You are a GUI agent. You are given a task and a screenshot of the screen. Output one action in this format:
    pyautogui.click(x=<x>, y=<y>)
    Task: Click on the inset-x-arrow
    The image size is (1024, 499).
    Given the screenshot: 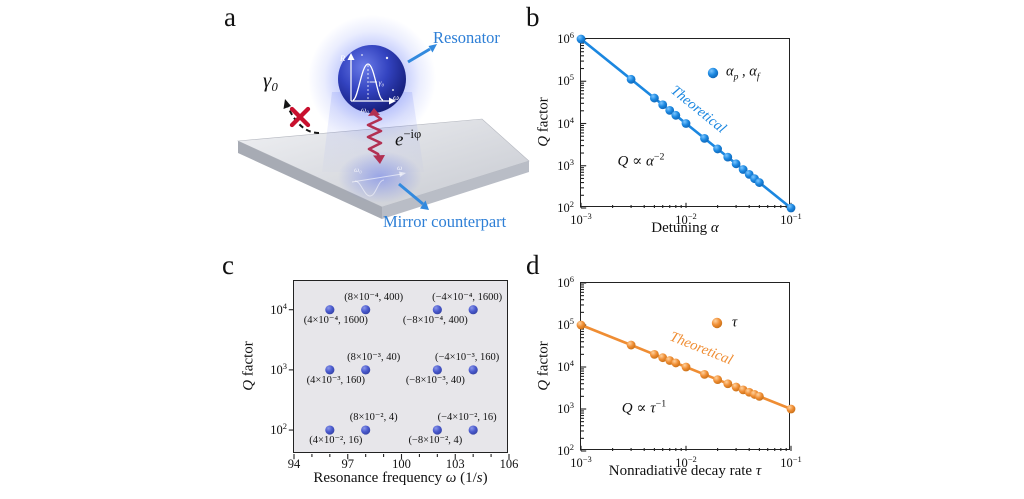 What is the action you would take?
    pyautogui.click(x=392, y=101)
    